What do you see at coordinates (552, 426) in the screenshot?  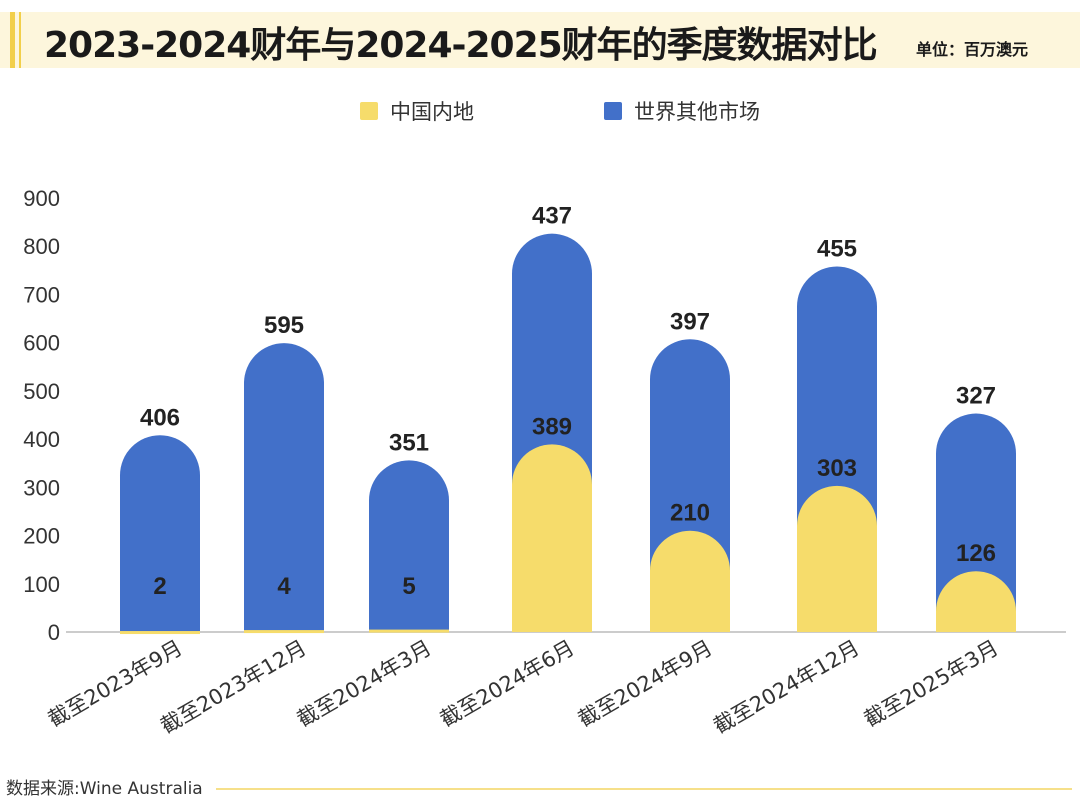 I see `data-label-china: 389` at bounding box center [552, 426].